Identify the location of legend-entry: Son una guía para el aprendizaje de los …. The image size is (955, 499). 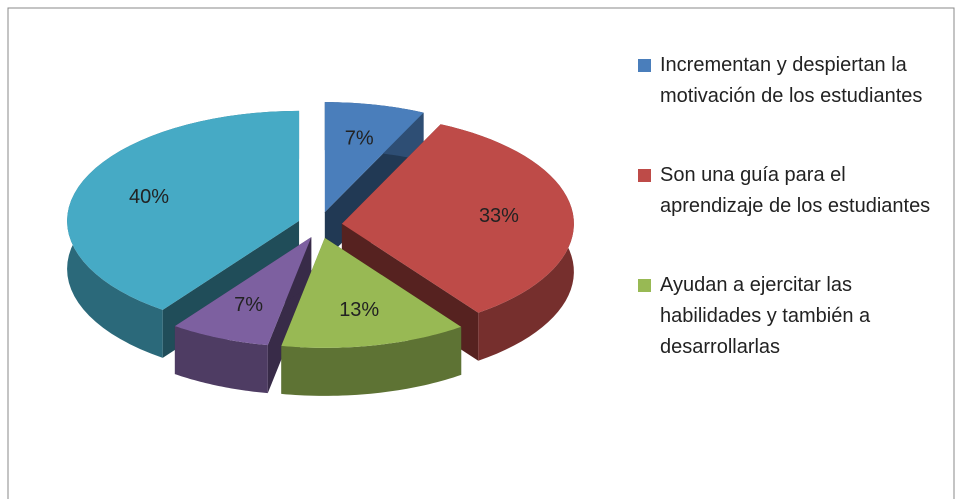
(790, 191).